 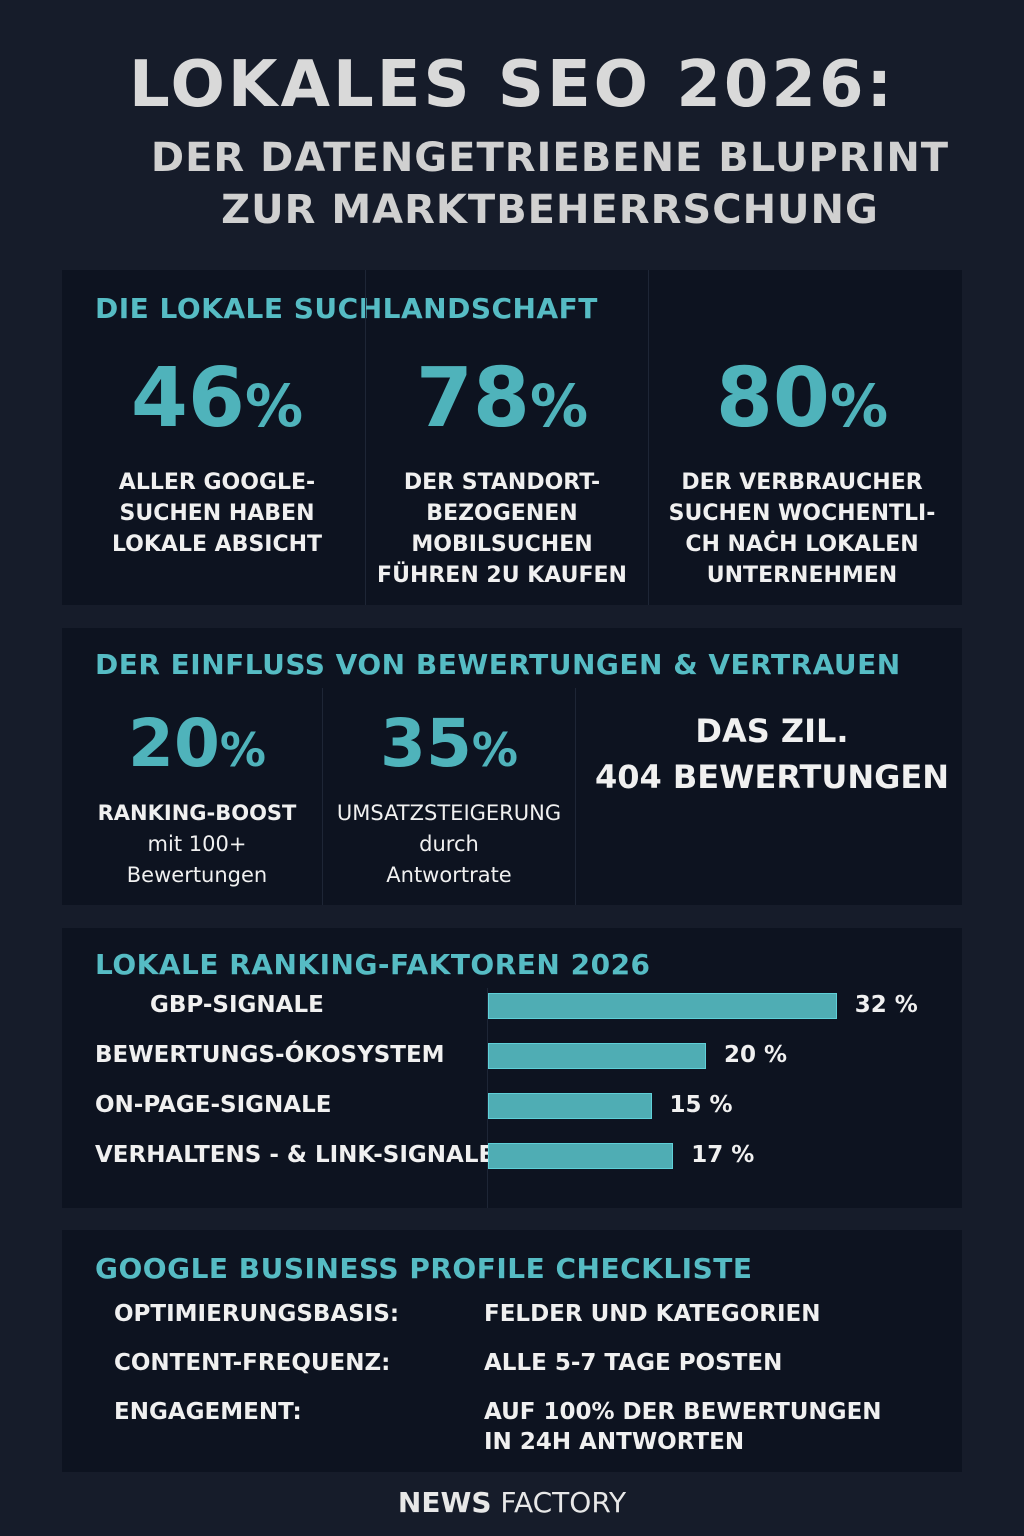 What do you see at coordinates (373, 964) in the screenshot?
I see `chart-title: LOKALE RANKING-FAKTOREN 2026` at bounding box center [373, 964].